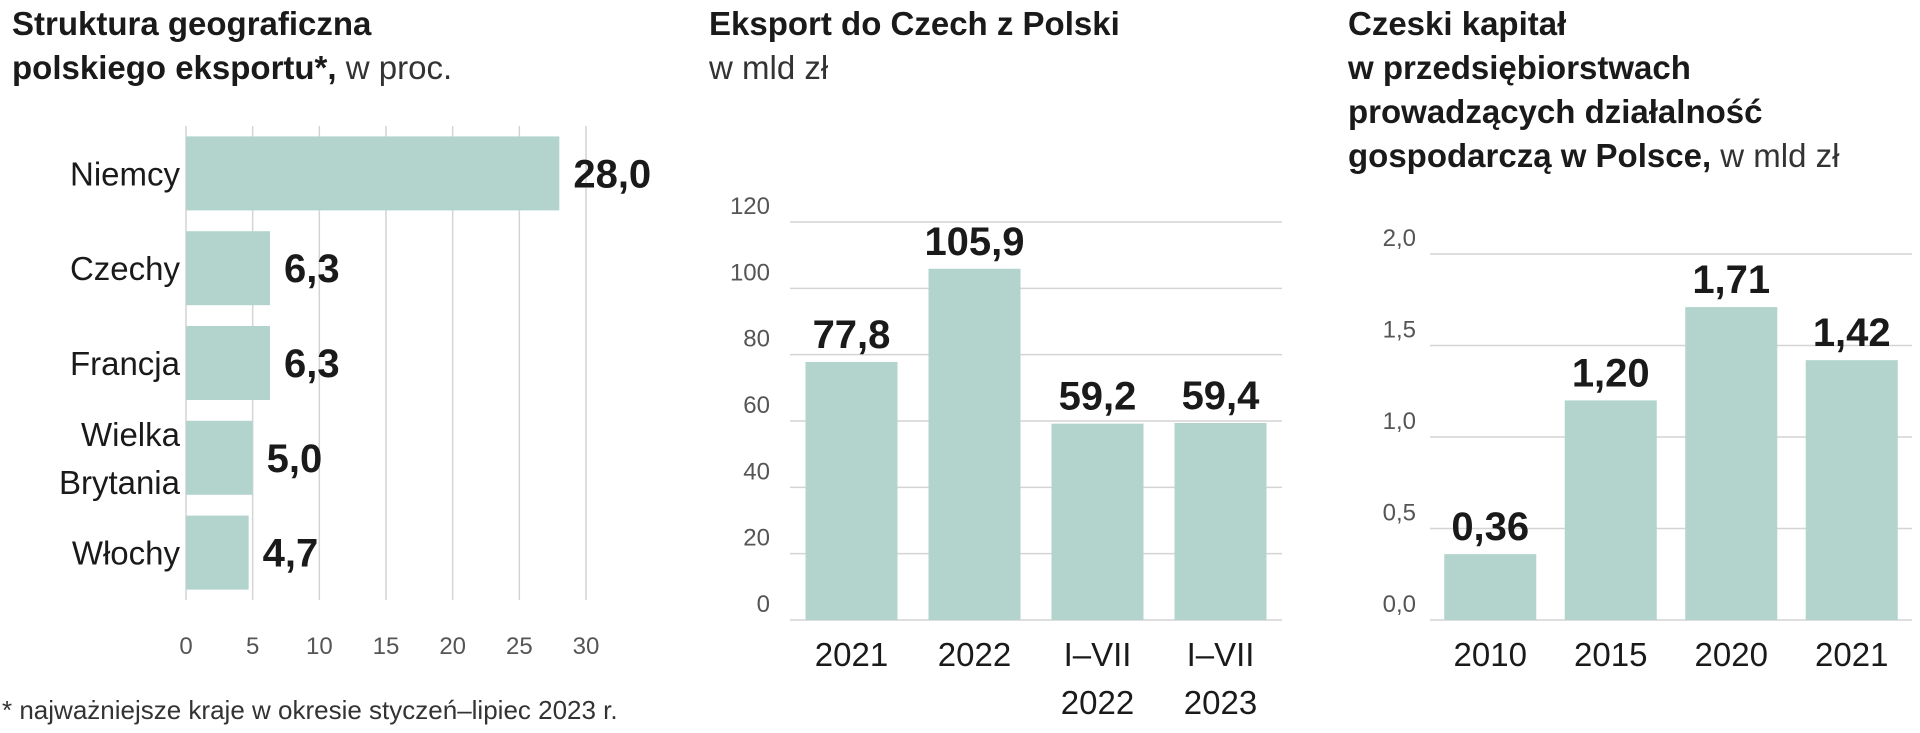 The width and height of the screenshot is (1920, 733). What do you see at coordinates (386, 646) in the screenshot?
I see `x-tick-label: 15` at bounding box center [386, 646].